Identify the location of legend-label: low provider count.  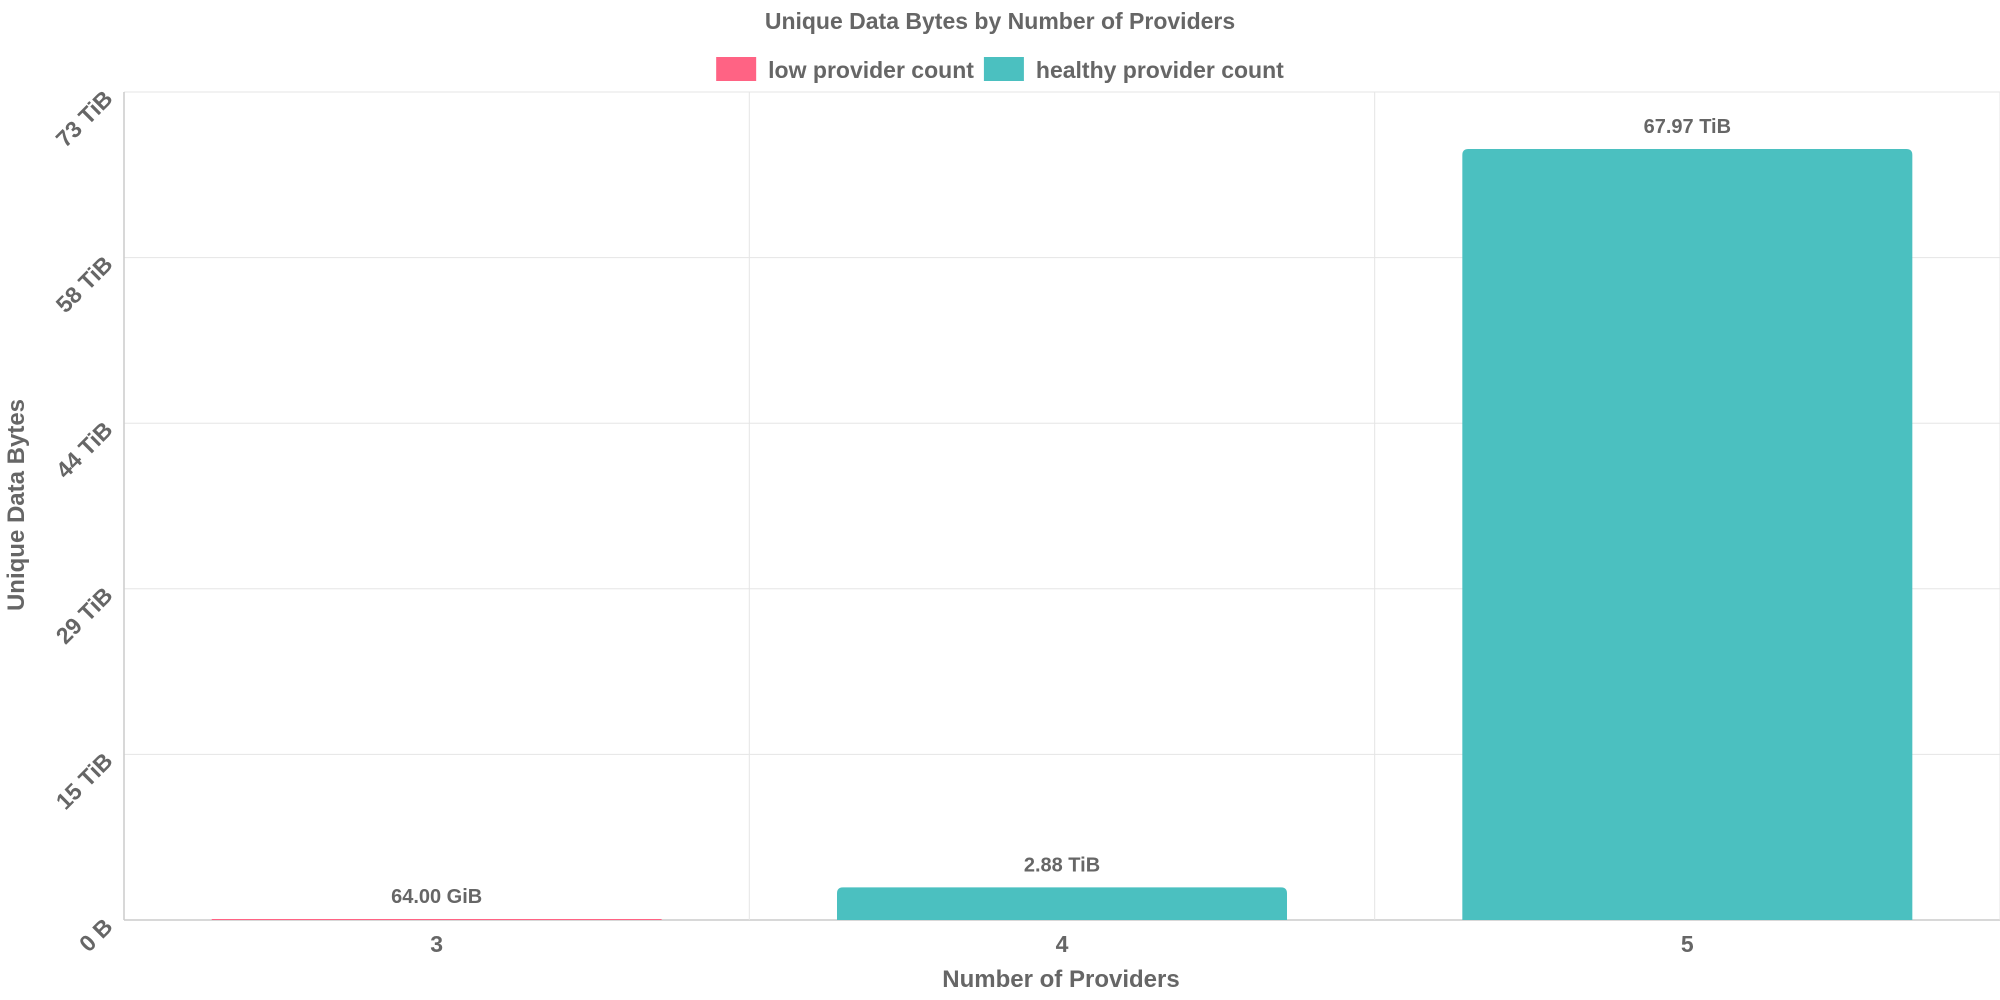
(871, 70).